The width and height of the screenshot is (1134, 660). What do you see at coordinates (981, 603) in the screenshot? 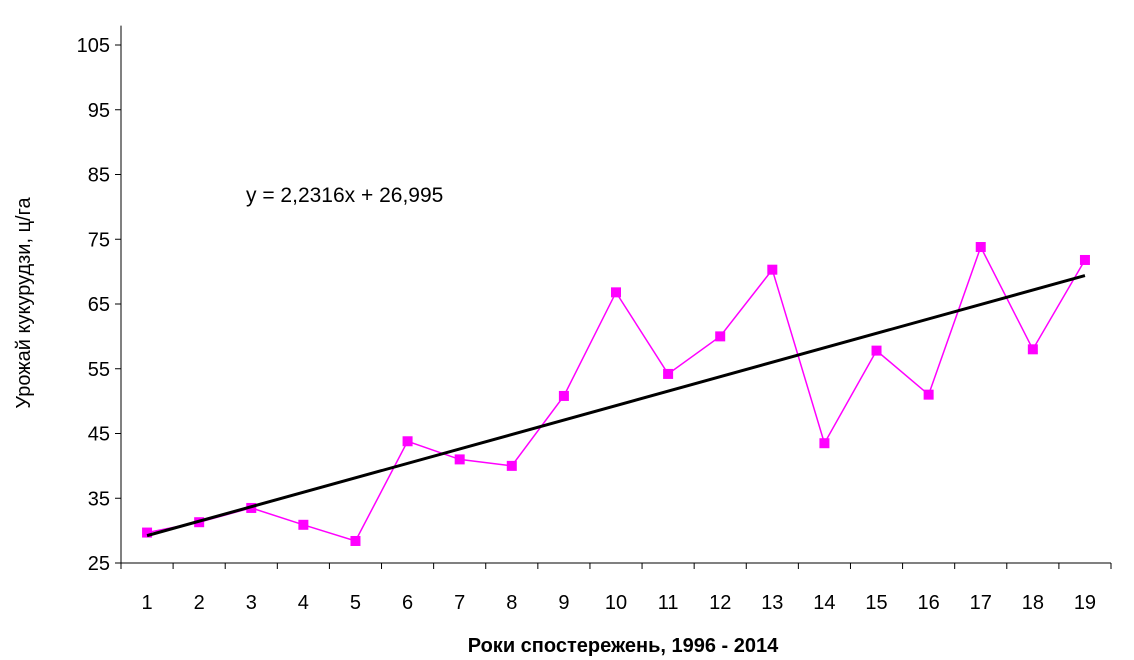
I see `x-tick-label: 17` at bounding box center [981, 603].